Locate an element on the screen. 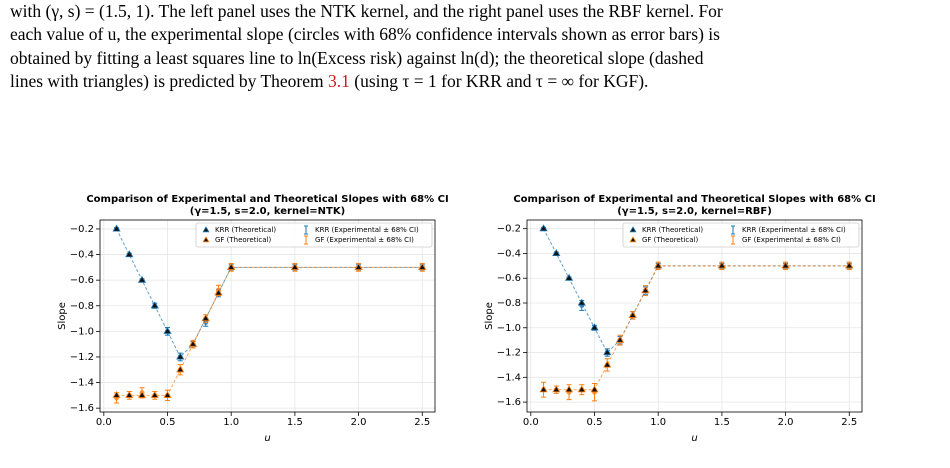  text-span: (using τ = 1 for KRR and τ = ∞ for KGF). is located at coordinates (501, 80).